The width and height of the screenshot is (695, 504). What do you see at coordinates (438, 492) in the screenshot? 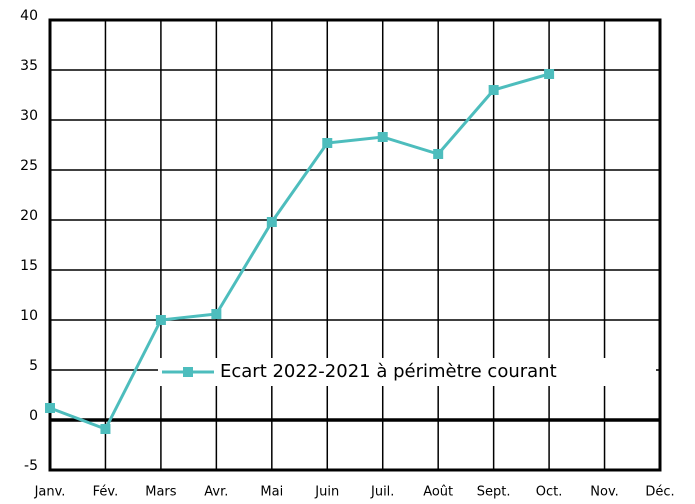
I see `x-tick-label: Août` at bounding box center [438, 492].